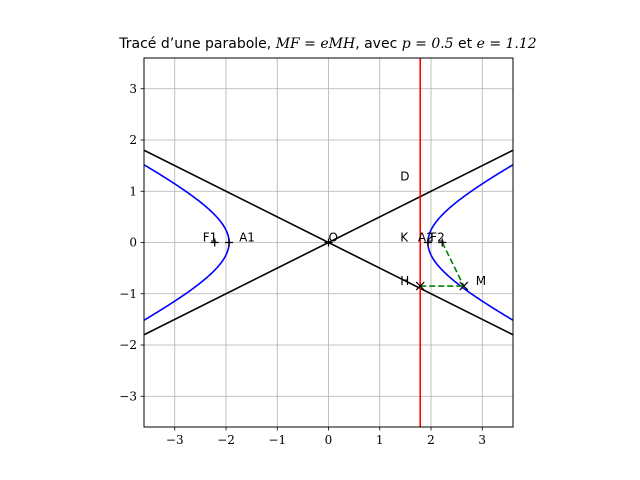 The height and width of the screenshot is (480, 640). What do you see at coordinates (339, 264) in the screenshot?
I see `point-markers` at bounding box center [339, 264].